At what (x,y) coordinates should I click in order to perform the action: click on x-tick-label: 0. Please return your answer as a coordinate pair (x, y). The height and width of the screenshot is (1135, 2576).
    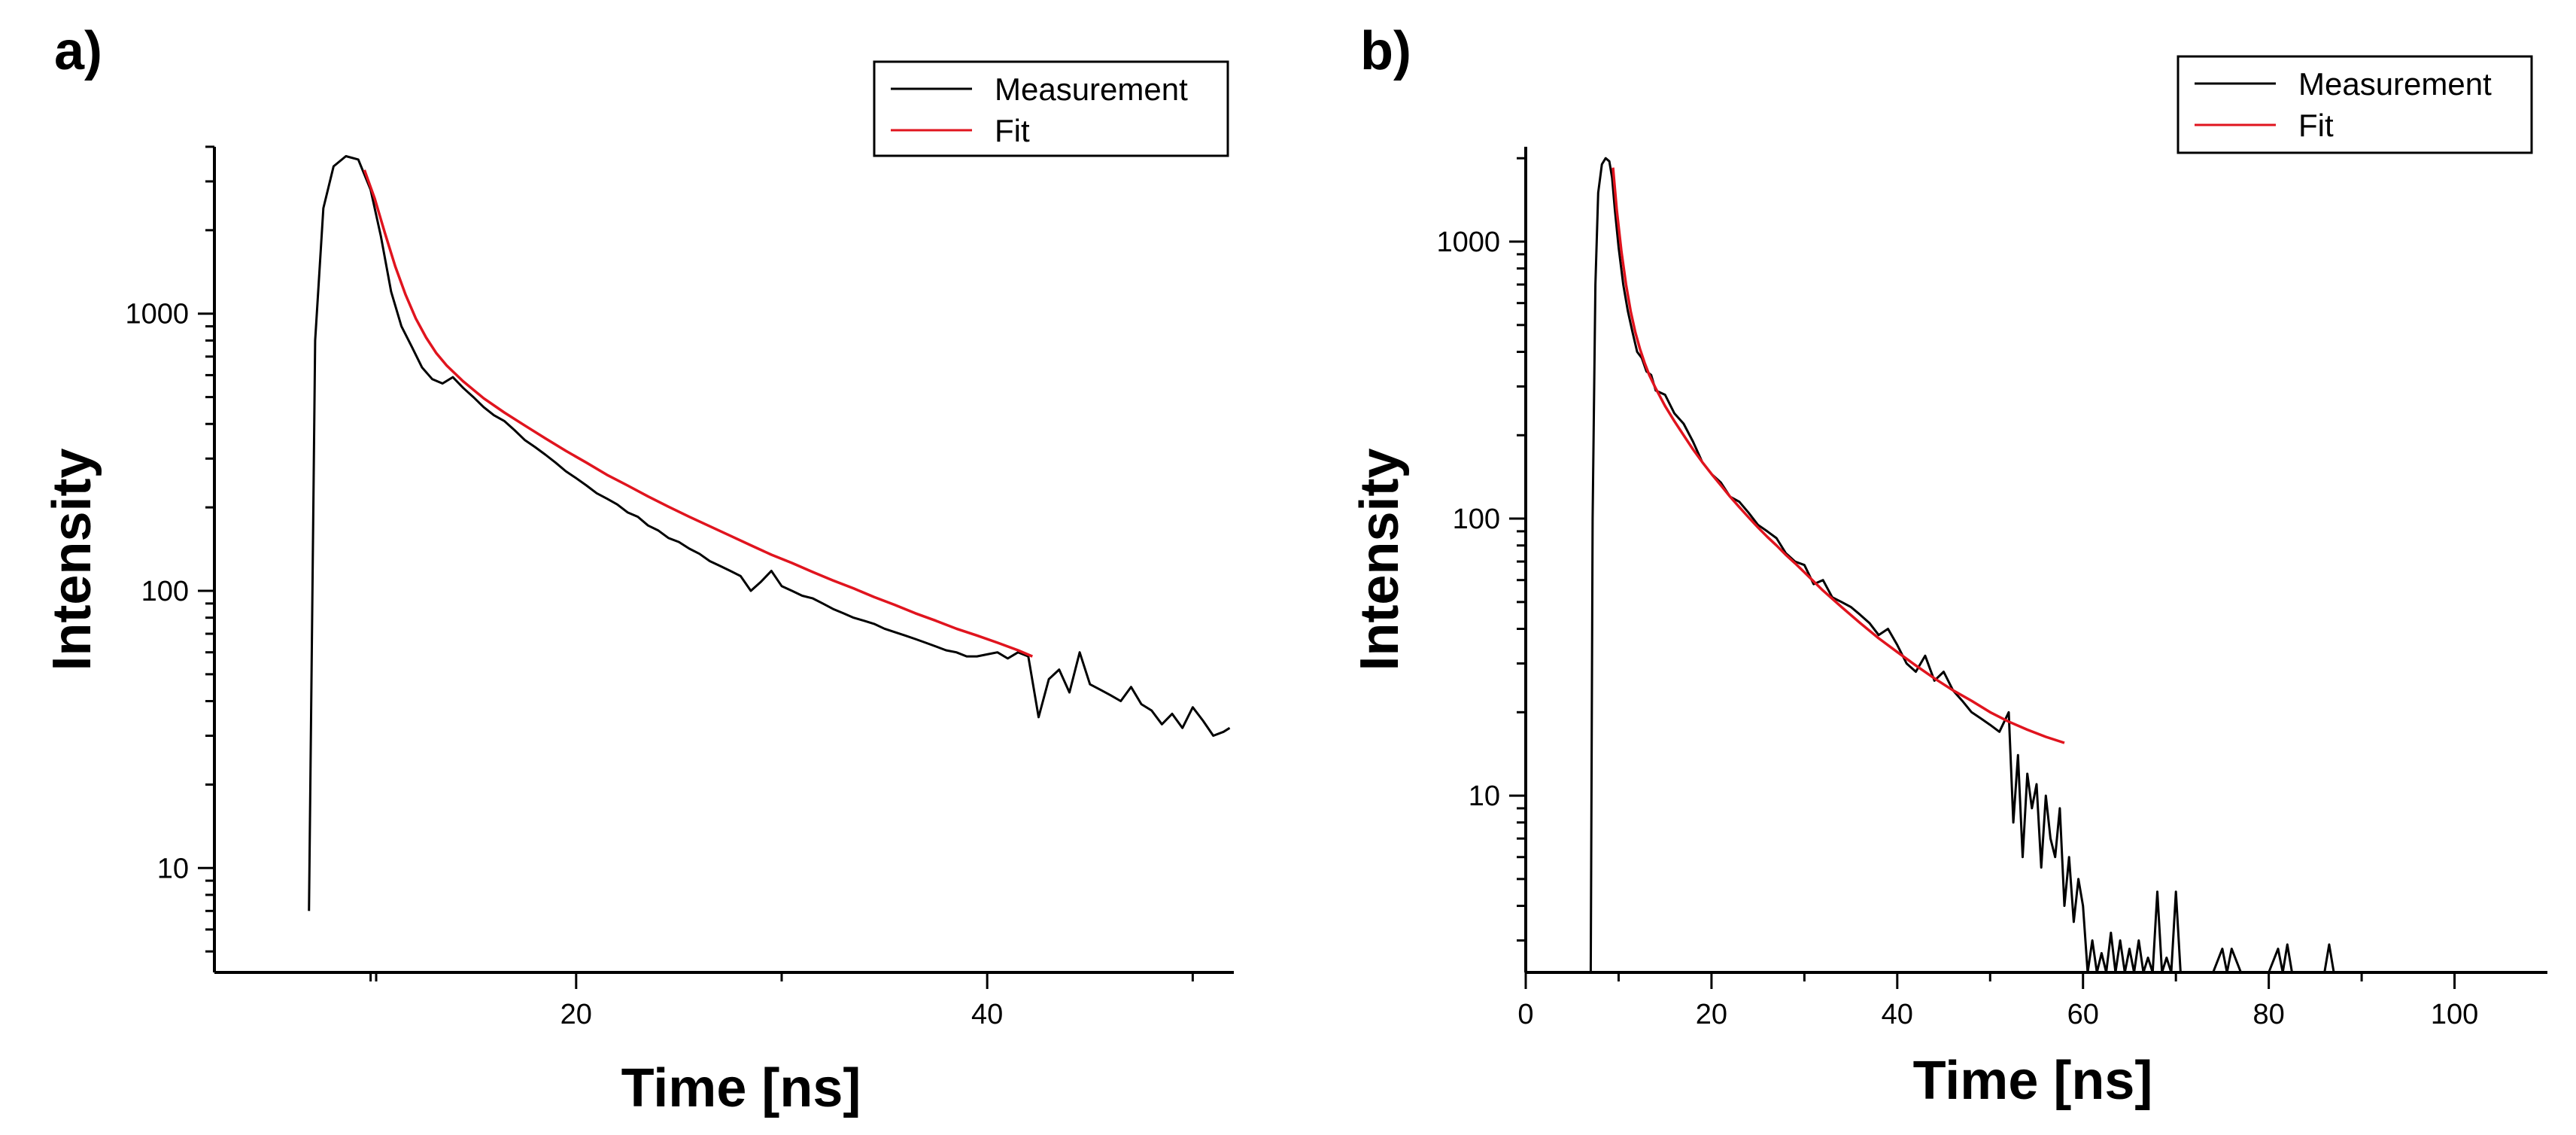
    Looking at the image, I should click on (1525, 1014).